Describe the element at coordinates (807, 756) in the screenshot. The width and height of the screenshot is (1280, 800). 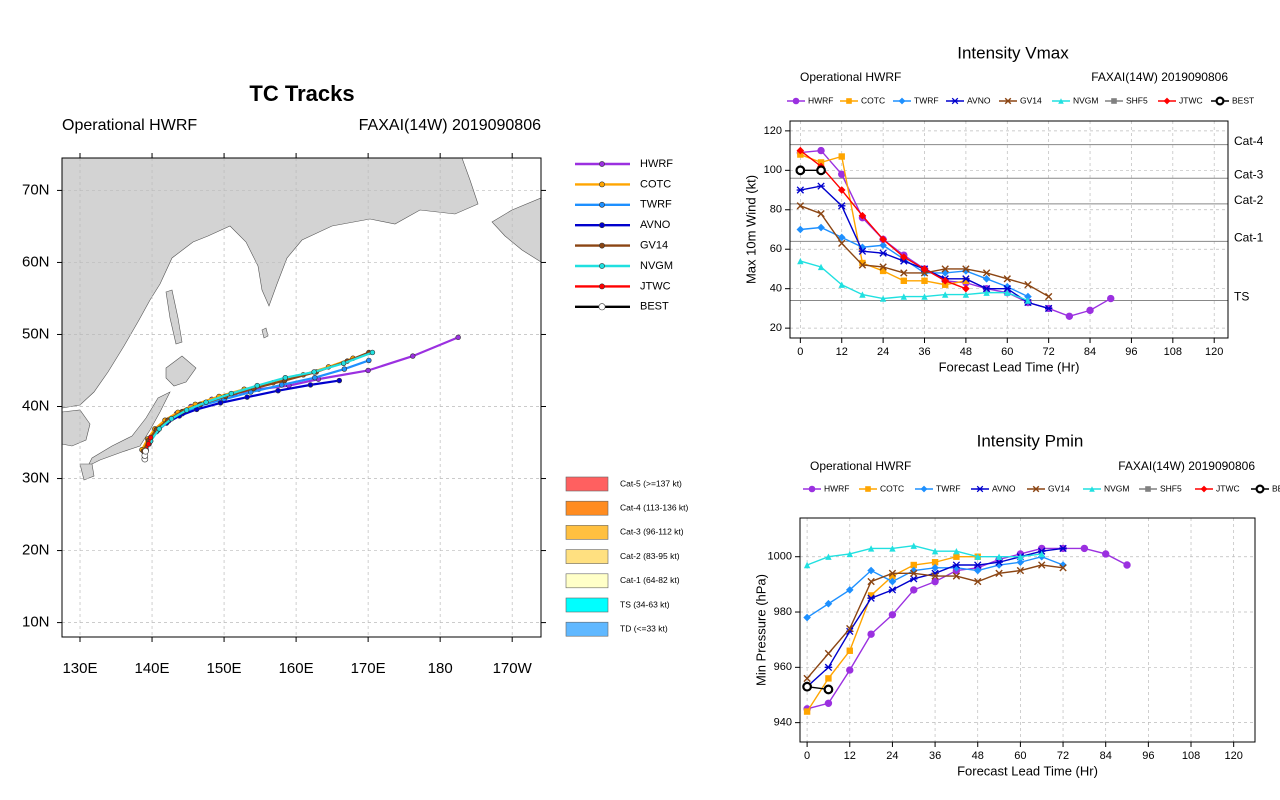
I see `x-tick-label: 0` at that location.